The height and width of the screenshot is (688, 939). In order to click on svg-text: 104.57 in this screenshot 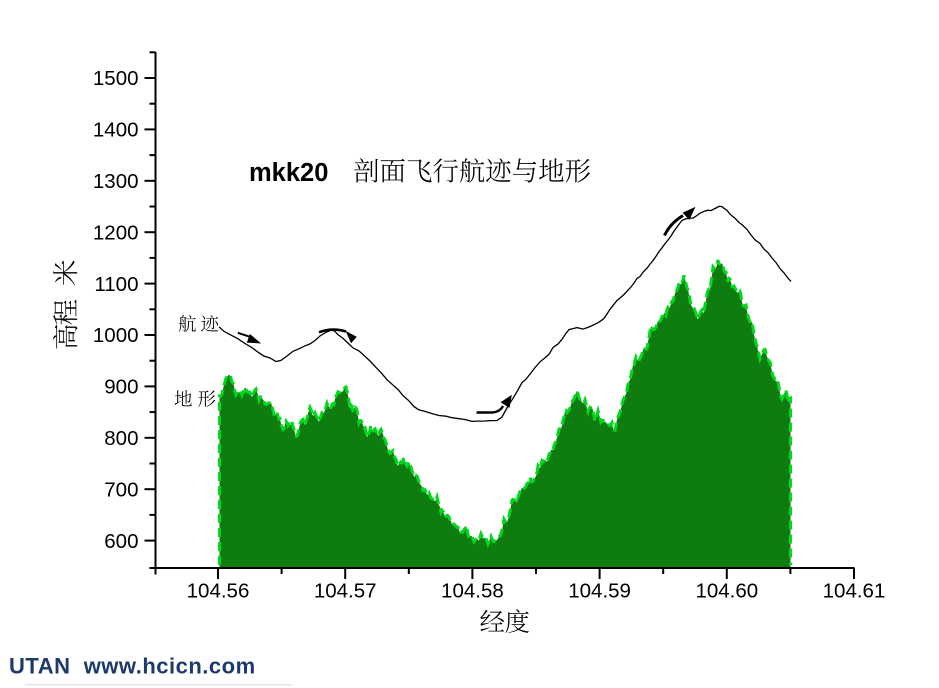, I will do `click(345, 591)`.